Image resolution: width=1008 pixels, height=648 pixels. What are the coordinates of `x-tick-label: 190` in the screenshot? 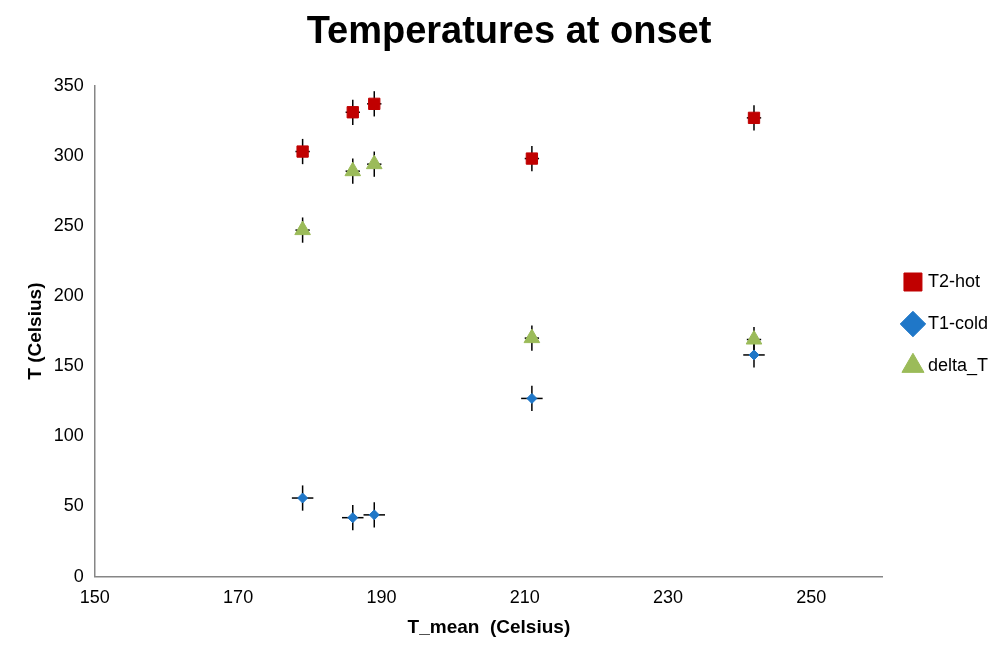 It's located at (381, 597).